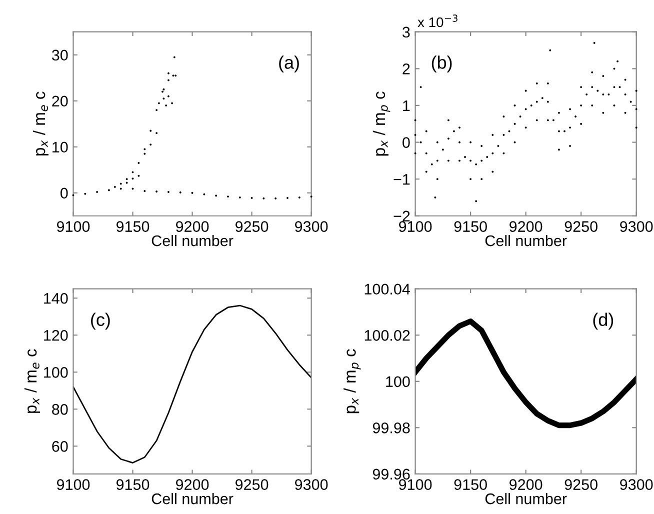 The image size is (654, 514). What do you see at coordinates (406, 69) in the screenshot?
I see `y-tick-label: 2` at bounding box center [406, 69].